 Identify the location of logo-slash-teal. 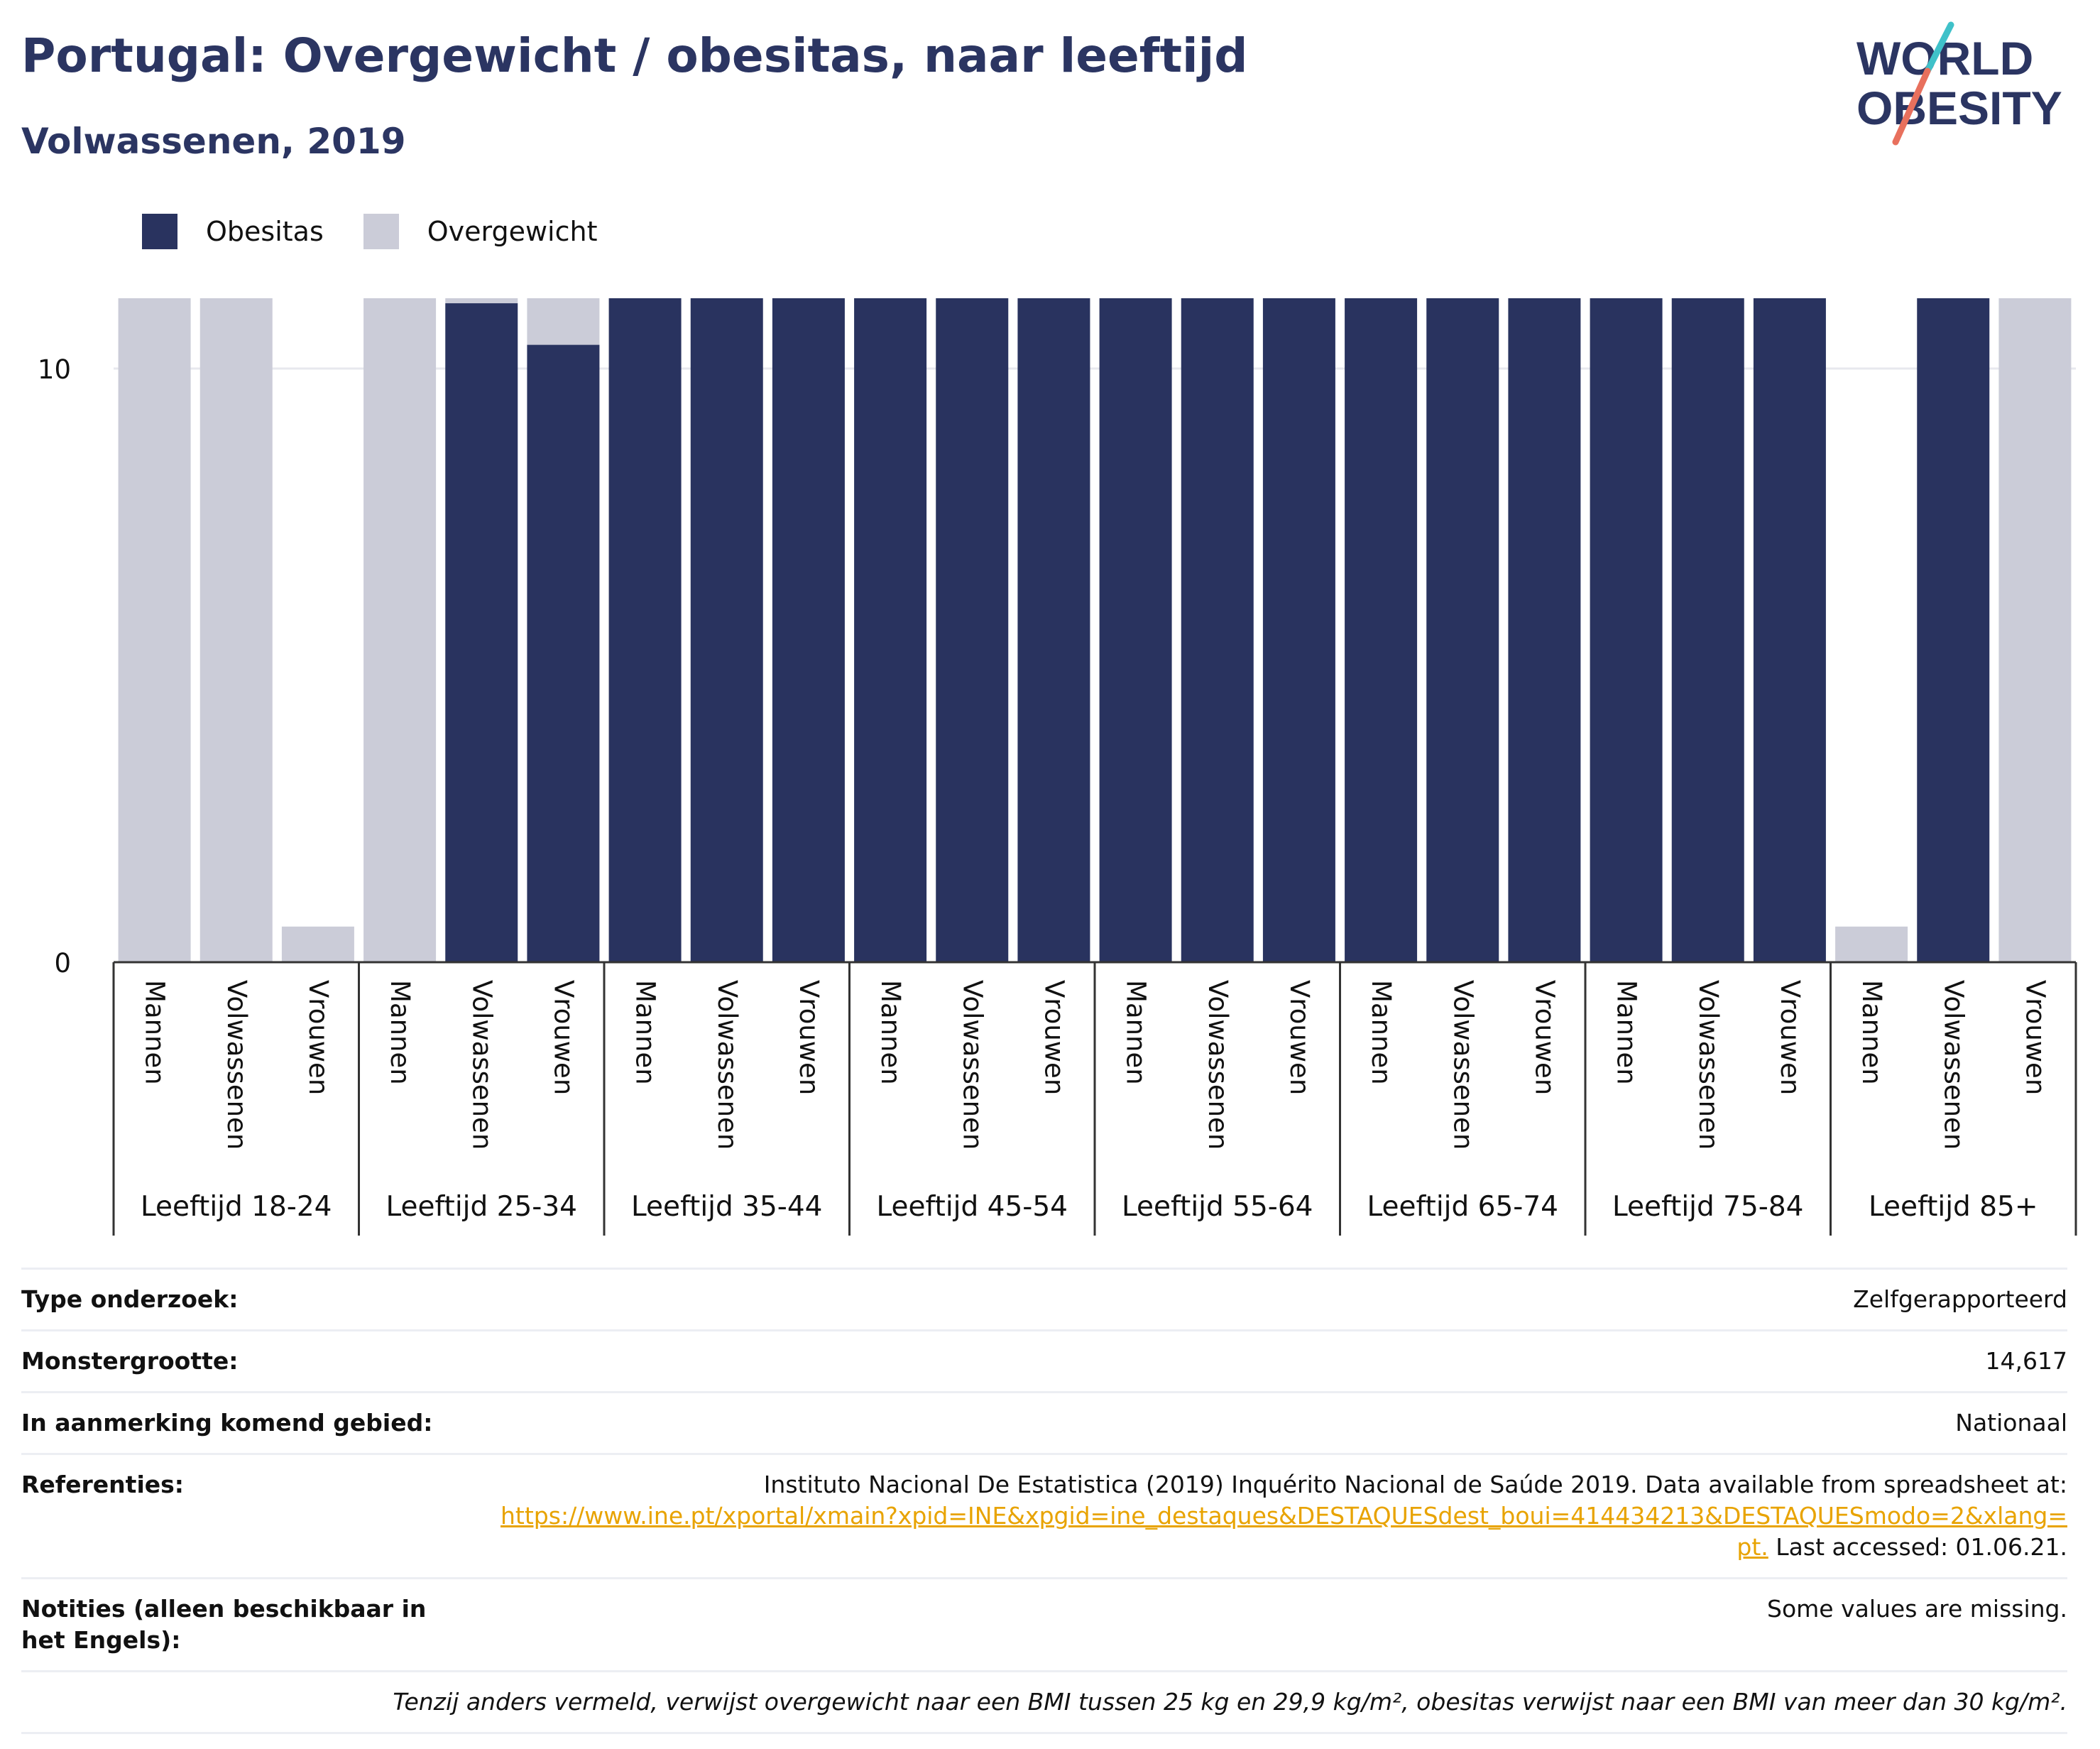
(1939, 48).